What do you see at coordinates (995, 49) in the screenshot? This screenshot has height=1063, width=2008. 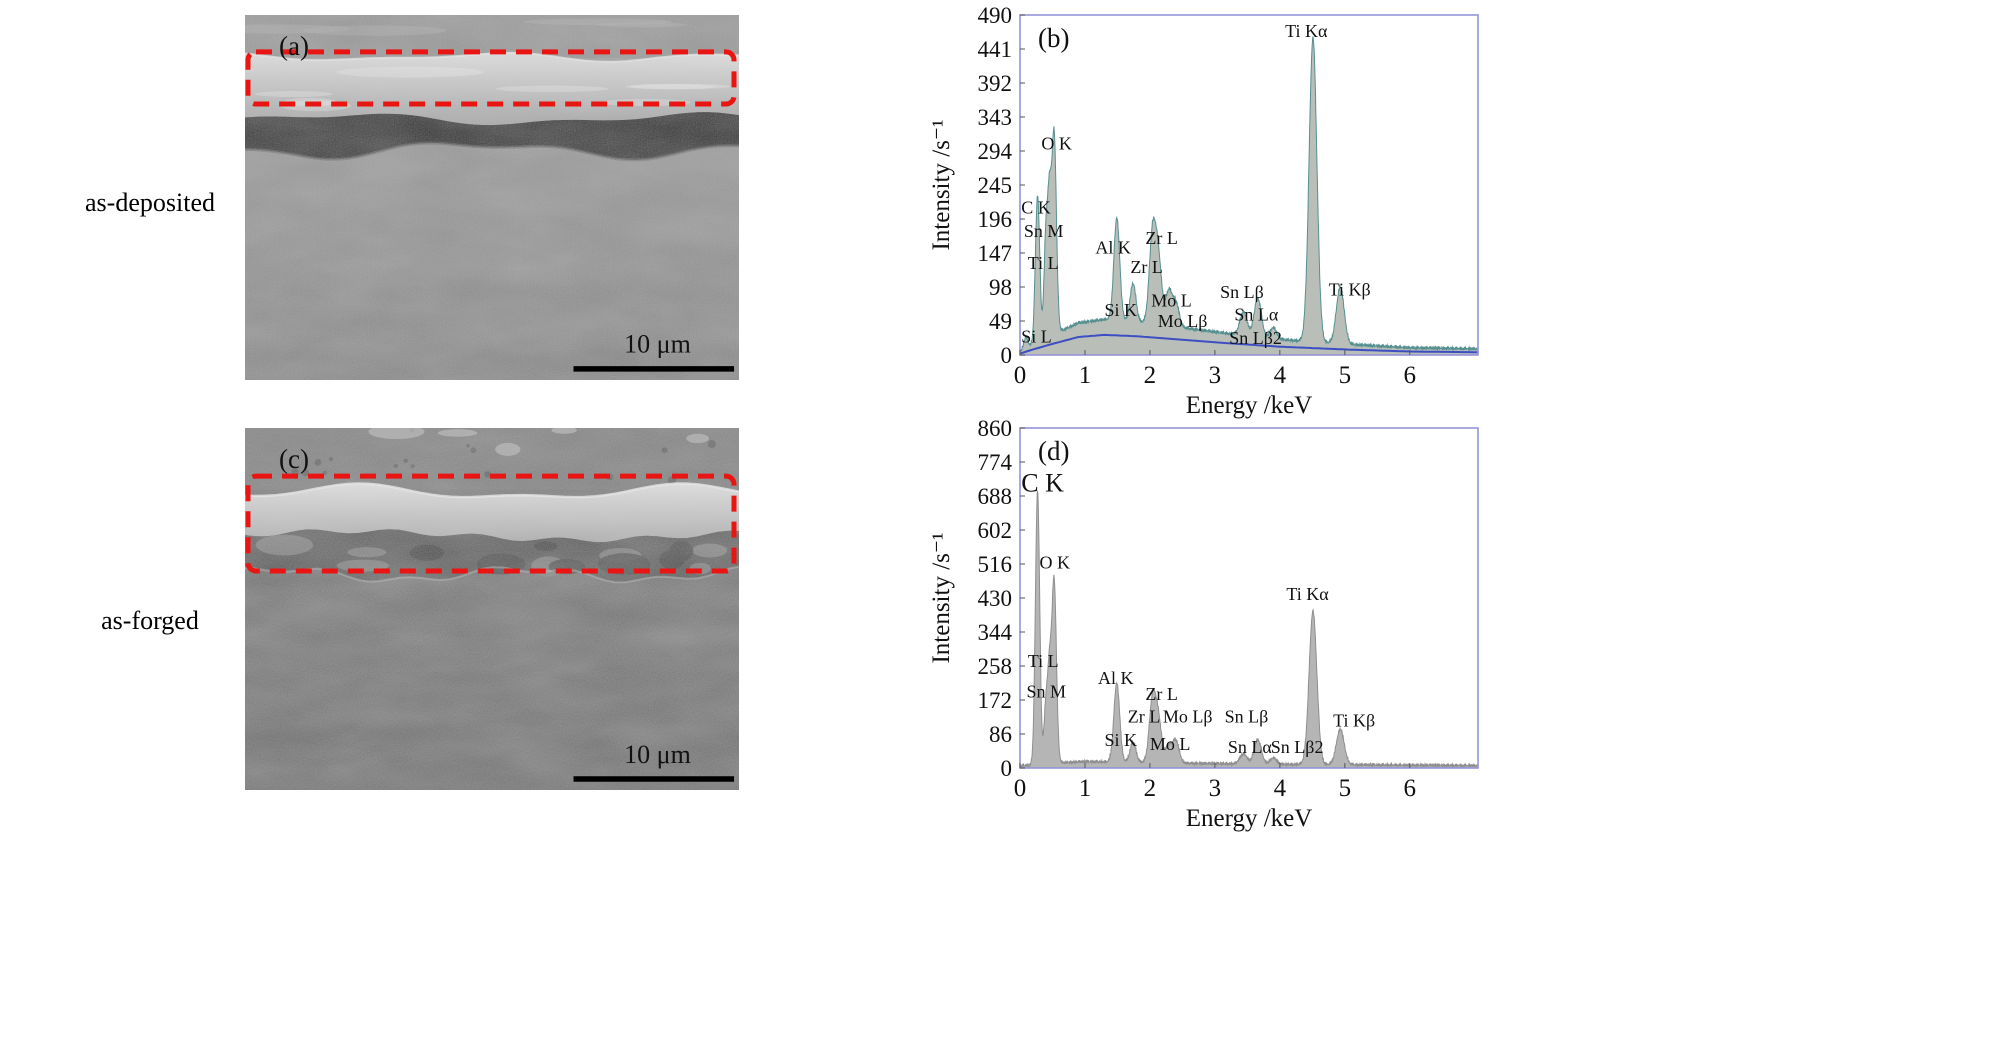 I see `y-tick-label: 441` at bounding box center [995, 49].